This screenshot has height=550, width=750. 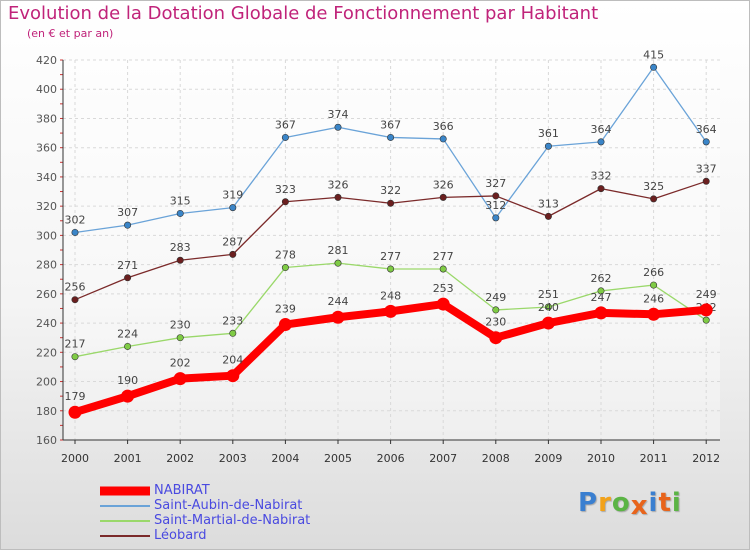 What do you see at coordinates (180, 535) in the screenshot?
I see `legend-label: Léobard` at bounding box center [180, 535].